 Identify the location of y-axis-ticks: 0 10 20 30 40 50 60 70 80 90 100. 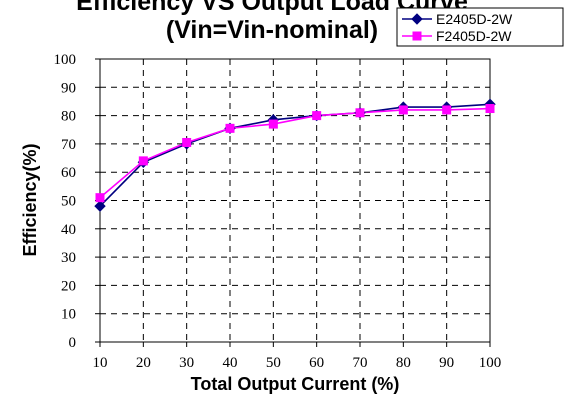
(77, 201).